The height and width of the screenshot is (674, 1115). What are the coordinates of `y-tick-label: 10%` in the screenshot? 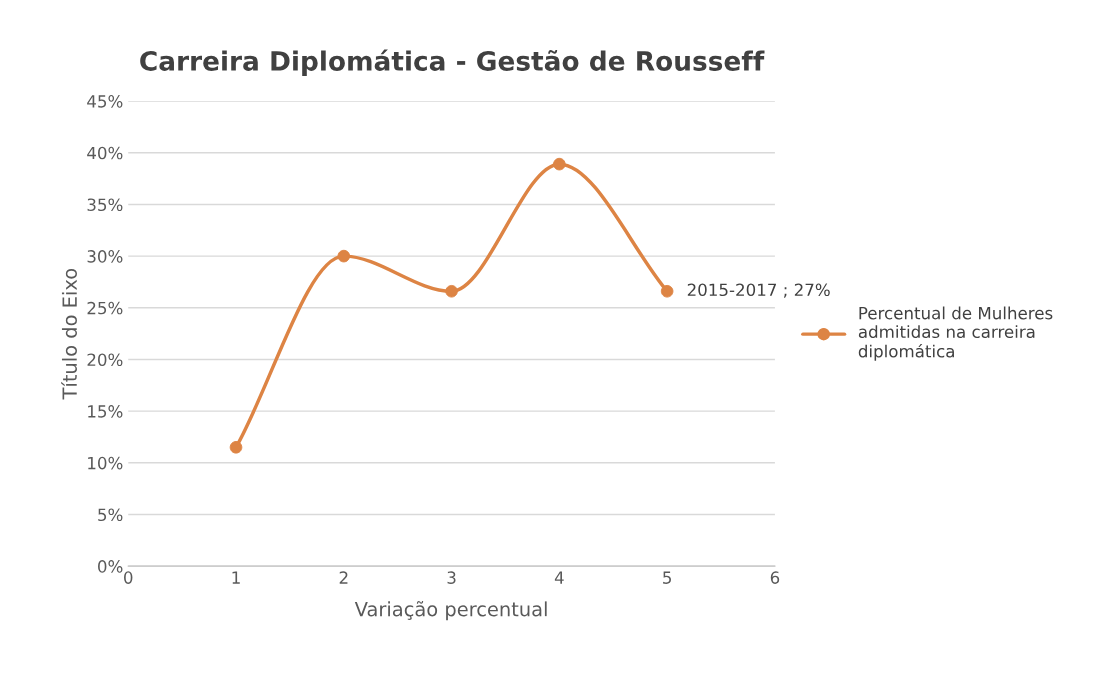 It's located at (105, 463).